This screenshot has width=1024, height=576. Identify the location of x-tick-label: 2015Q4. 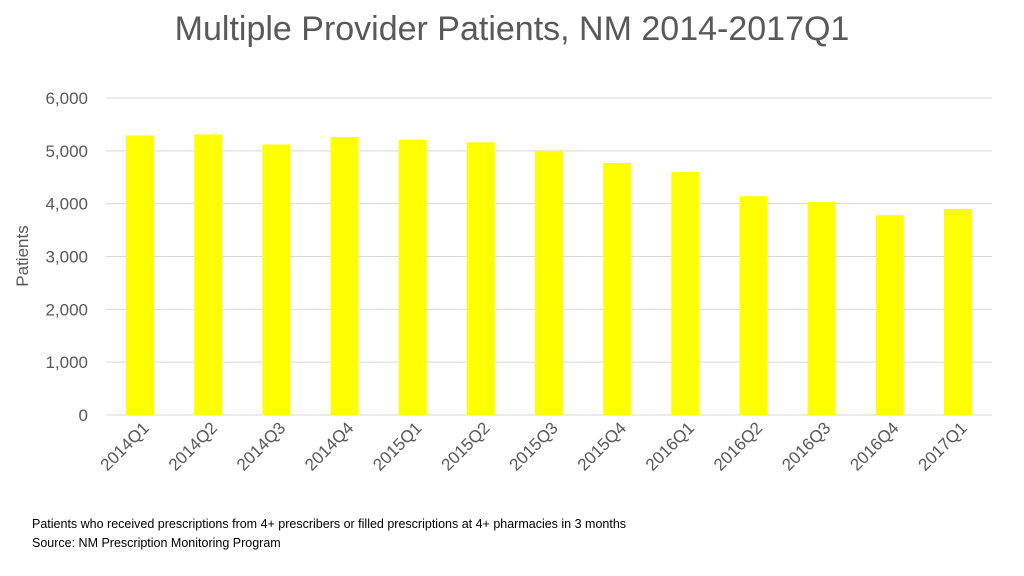
(602, 446).